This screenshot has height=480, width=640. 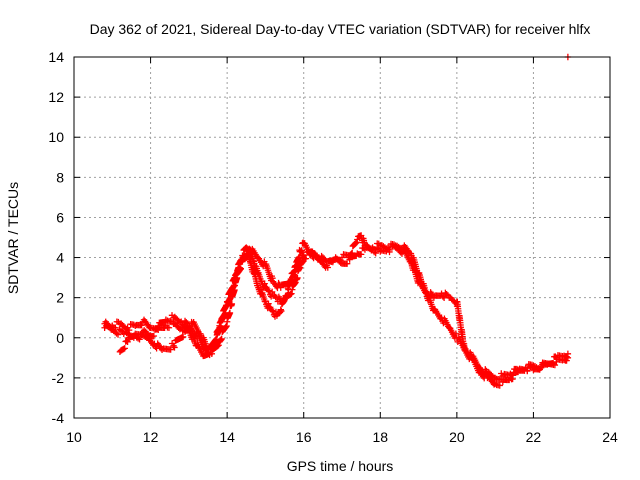 I want to click on y-tick-label: 2, so click(x=60, y=298).